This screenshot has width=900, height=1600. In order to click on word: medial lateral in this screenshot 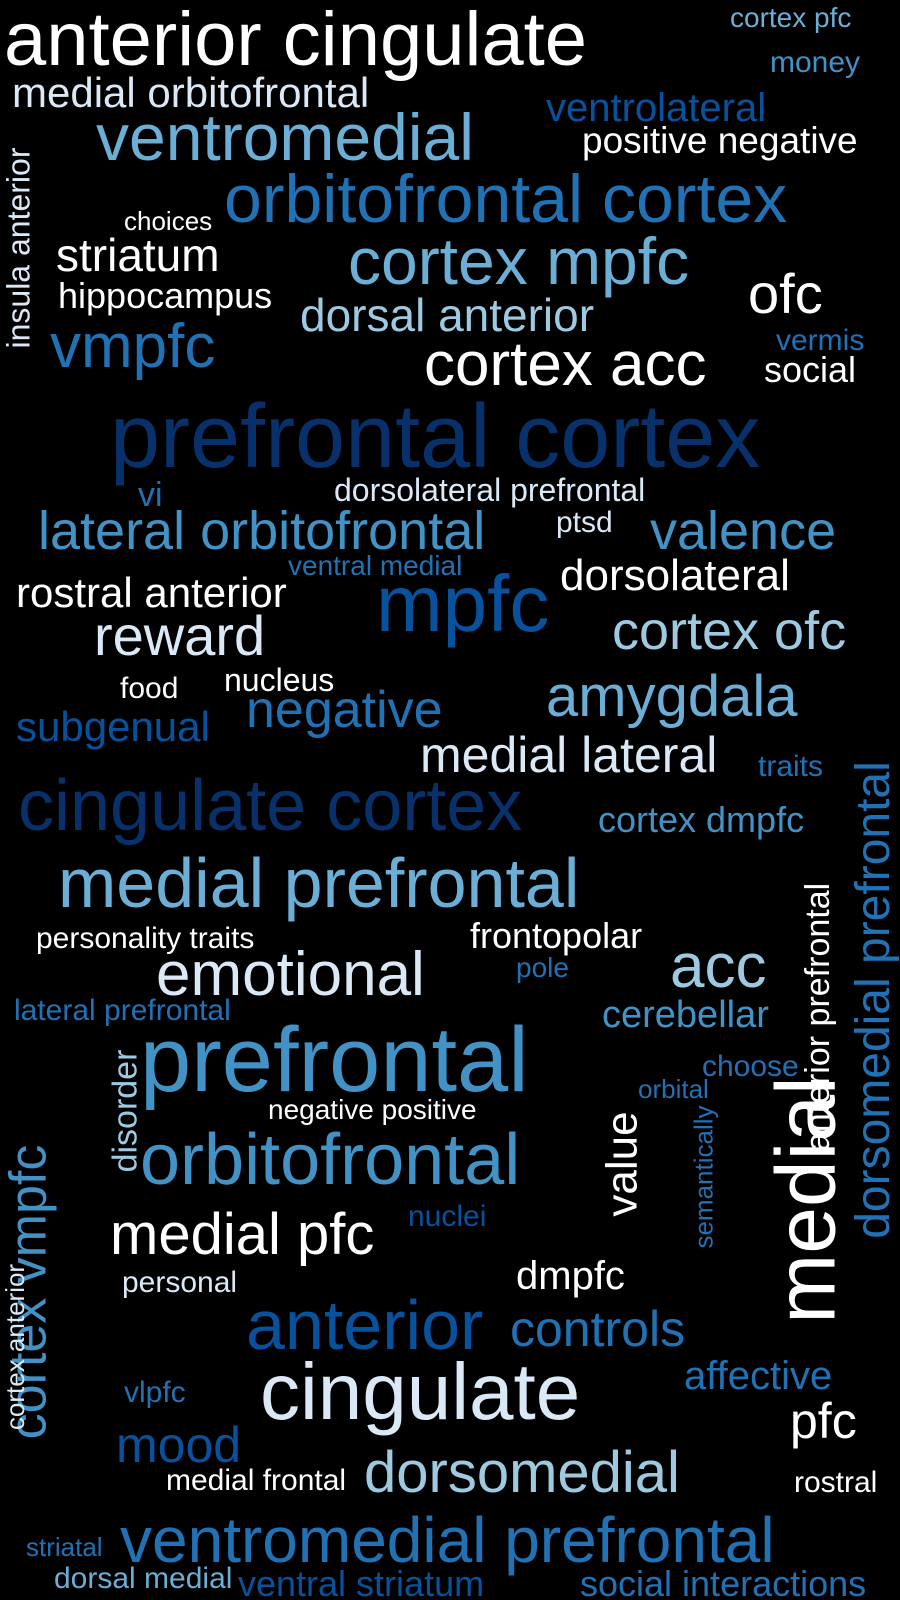, I will do `click(569, 755)`.